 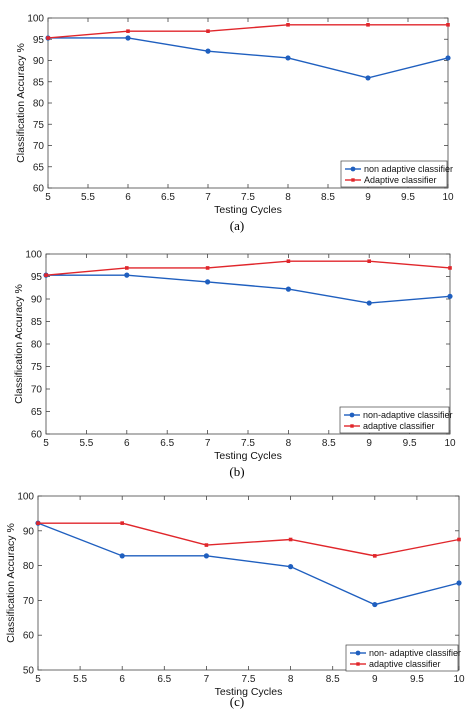 I want to click on x-tick-label: 10, so click(x=459, y=679).